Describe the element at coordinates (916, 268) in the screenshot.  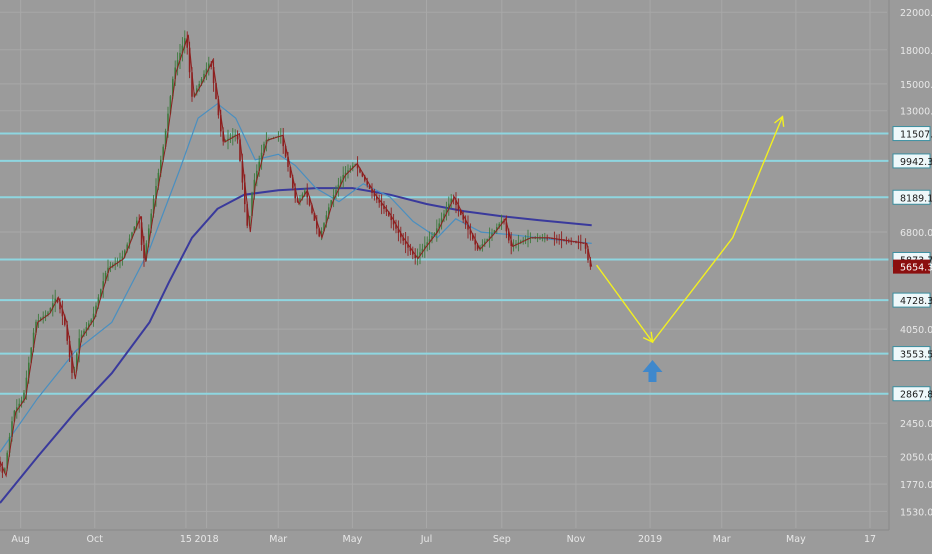
I see `y-tick-label: 5654.3` at that location.